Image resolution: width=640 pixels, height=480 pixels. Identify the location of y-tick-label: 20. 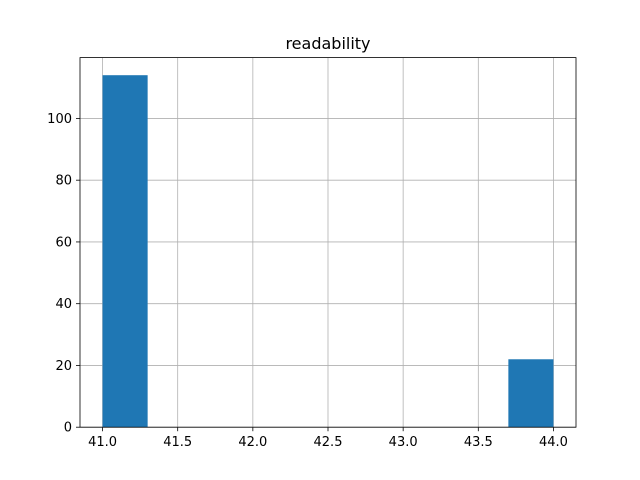
(63, 366).